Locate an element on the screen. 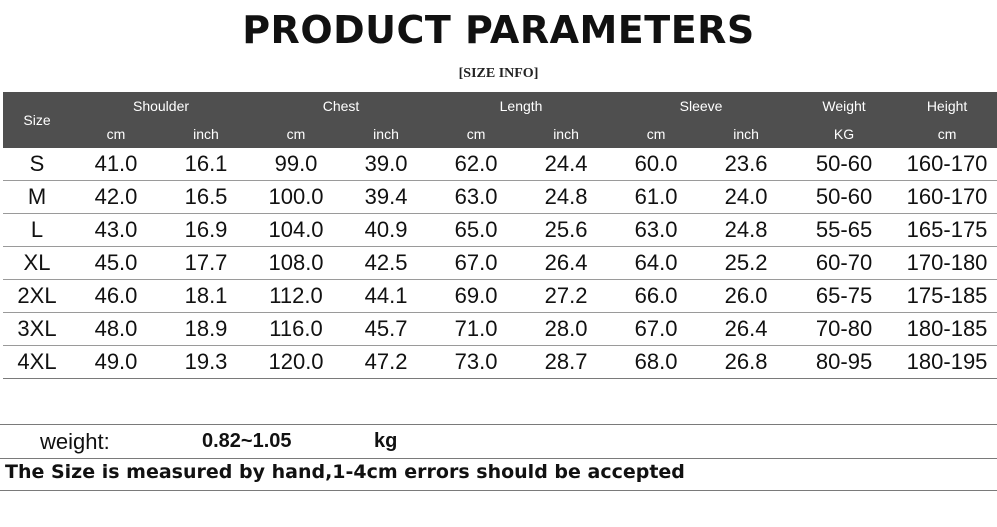 This screenshot has width=997, height=527. table-cell: 116.0 is located at coordinates (296, 329).